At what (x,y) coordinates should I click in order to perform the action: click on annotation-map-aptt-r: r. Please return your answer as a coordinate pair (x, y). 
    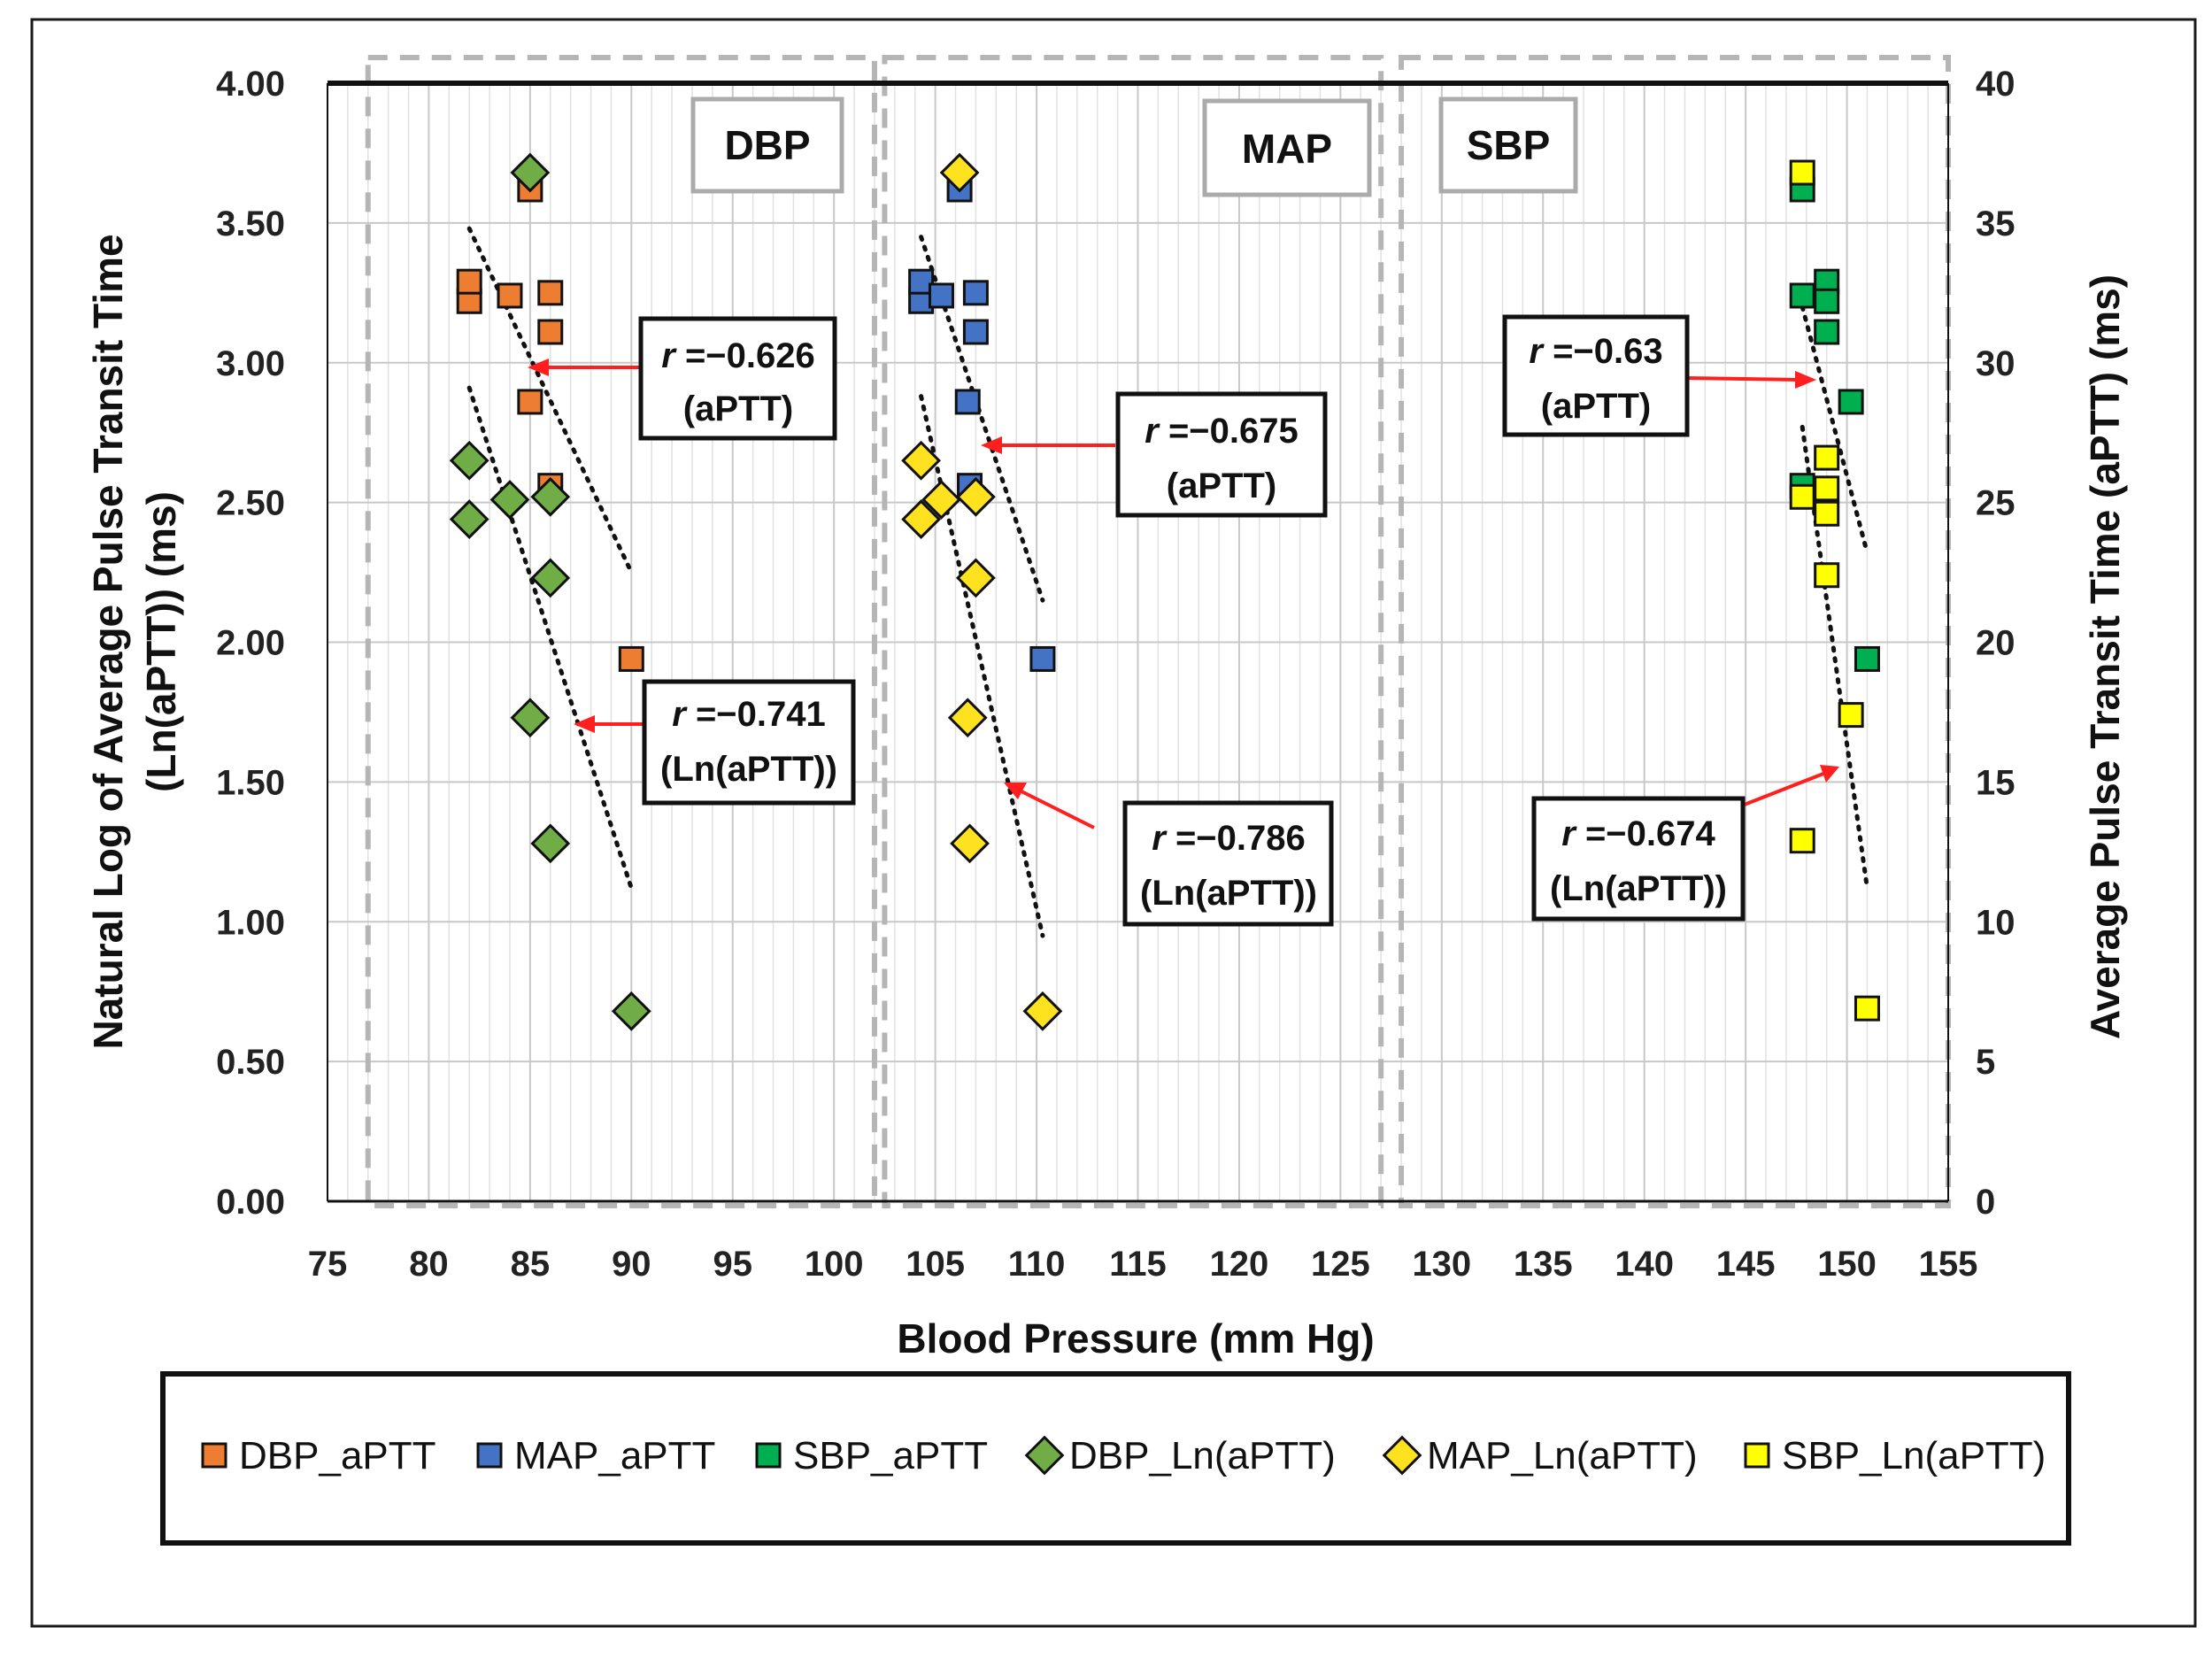
    Looking at the image, I should click on (1152, 432).